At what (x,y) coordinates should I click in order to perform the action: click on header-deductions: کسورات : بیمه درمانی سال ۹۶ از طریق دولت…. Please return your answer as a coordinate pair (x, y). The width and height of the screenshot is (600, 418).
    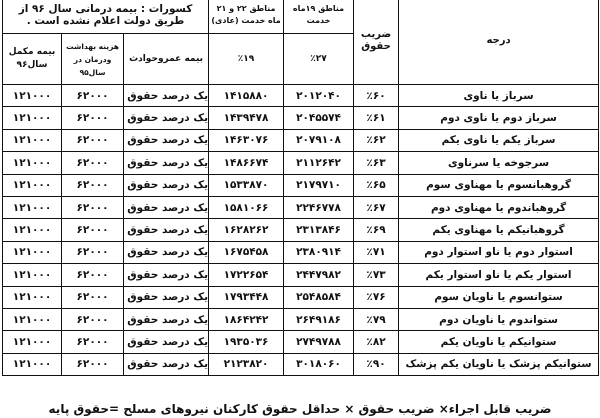
    Looking at the image, I should click on (105, 17).